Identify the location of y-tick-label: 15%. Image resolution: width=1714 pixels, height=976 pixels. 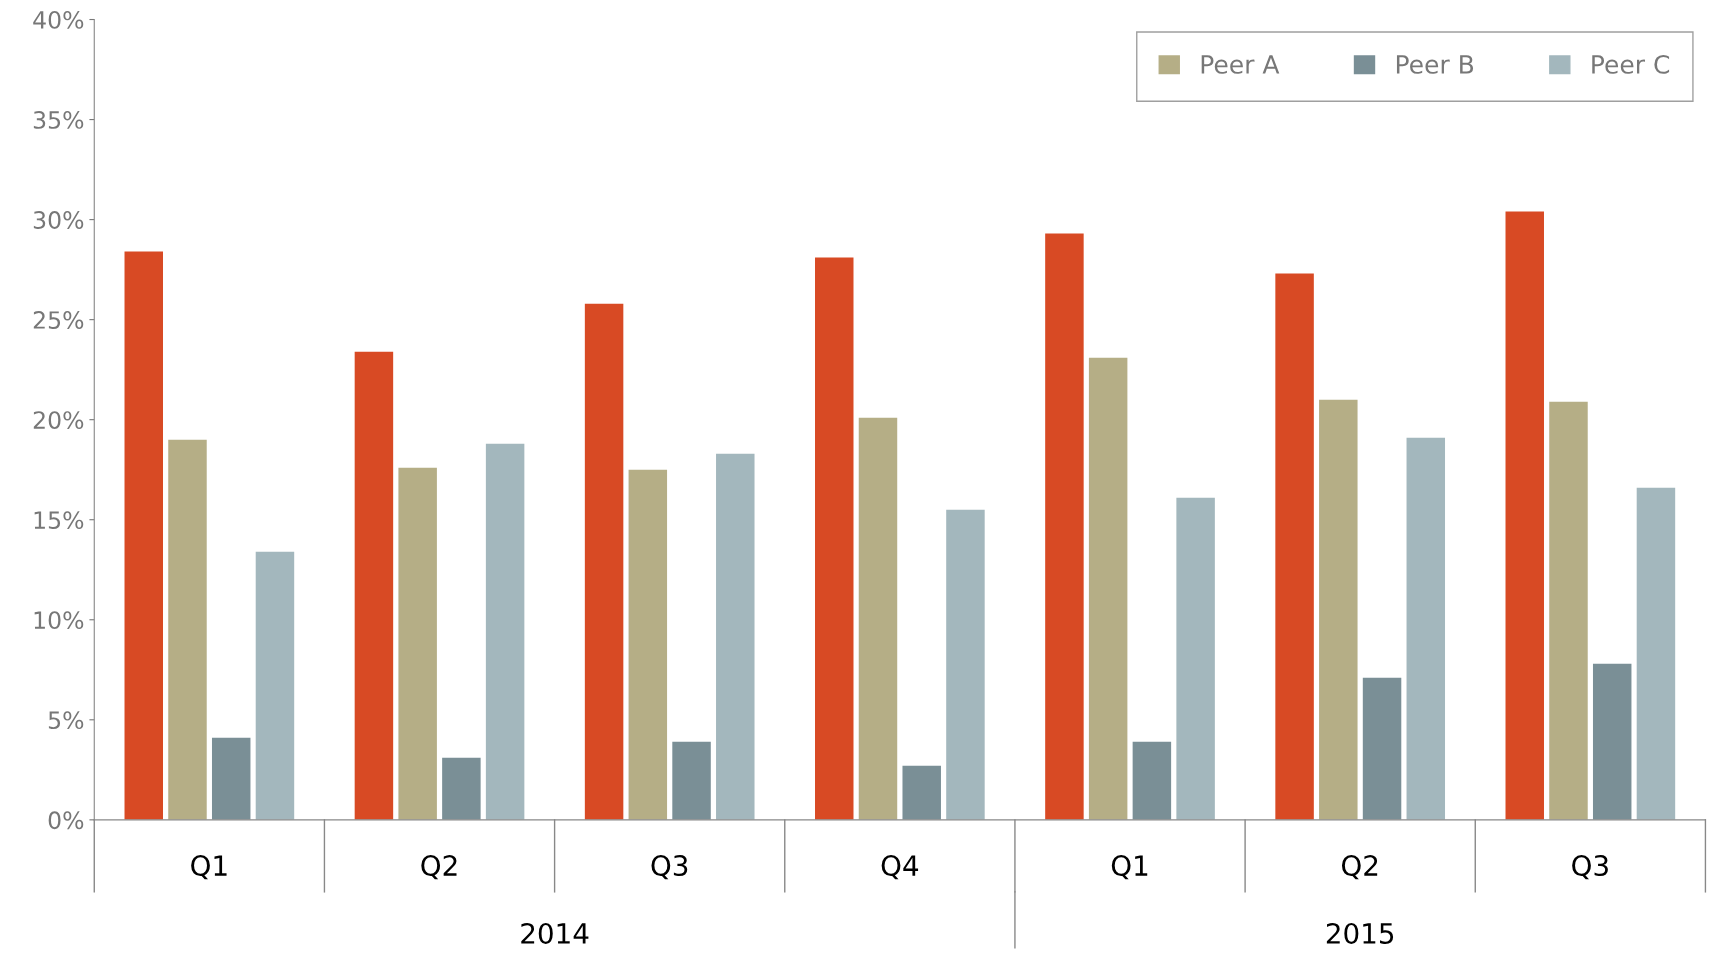
(59, 520).